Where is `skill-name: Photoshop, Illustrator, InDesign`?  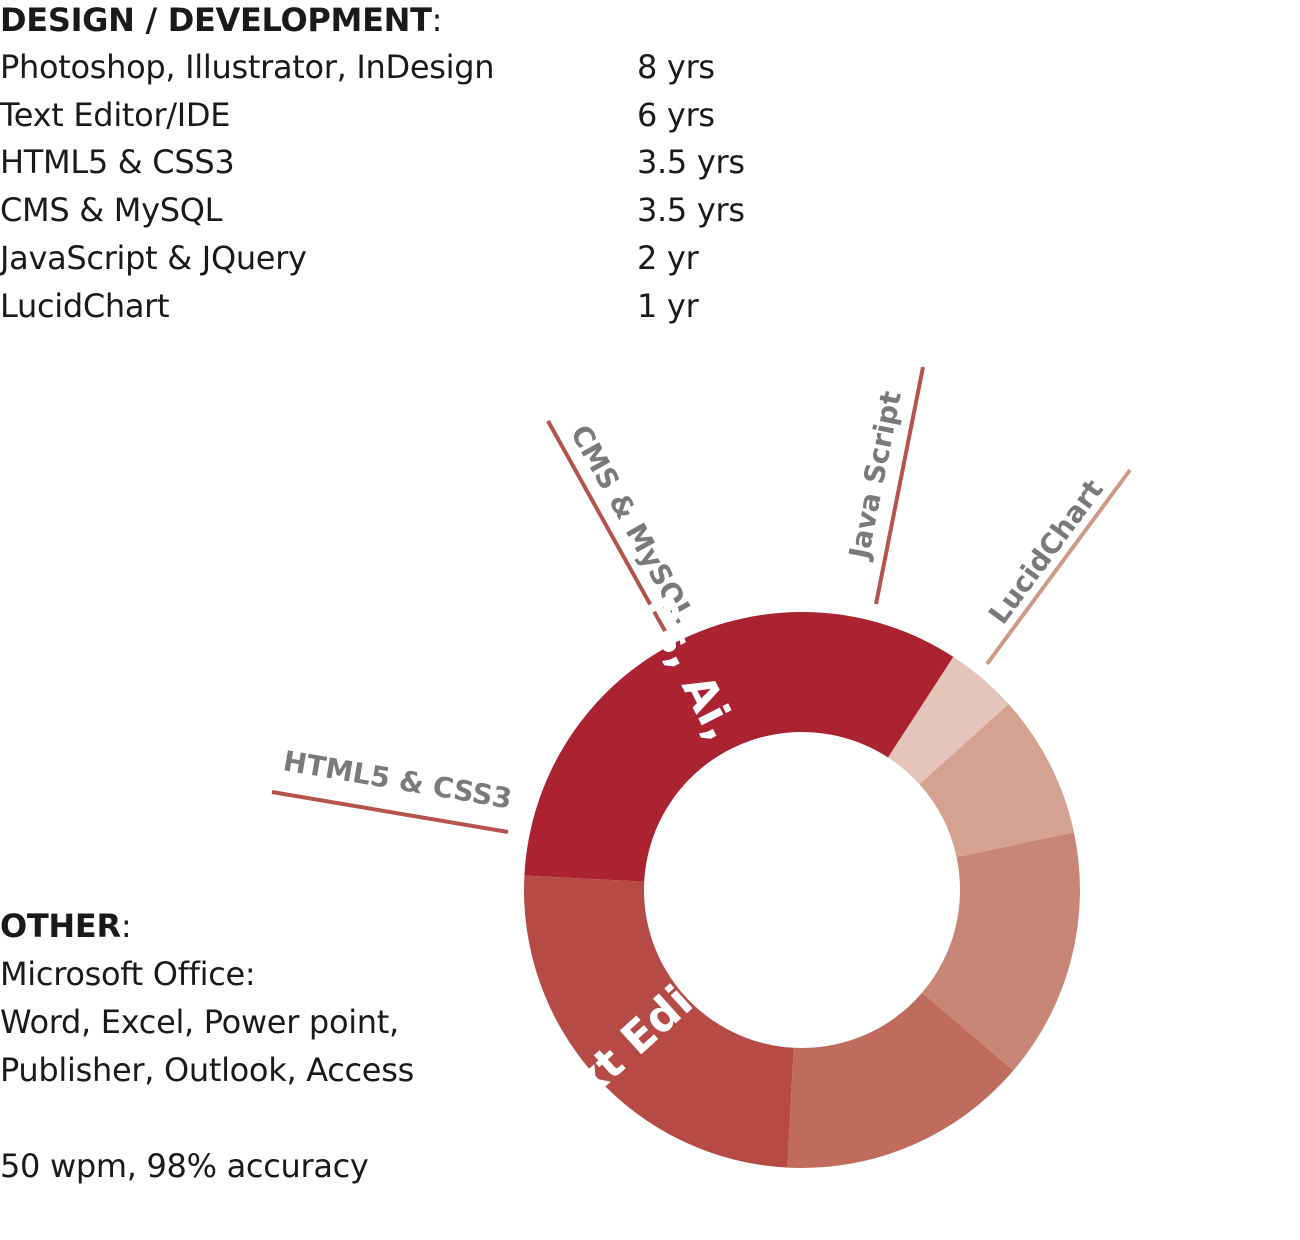 skill-name: Photoshop, Illustrator, InDesign is located at coordinates (247, 66).